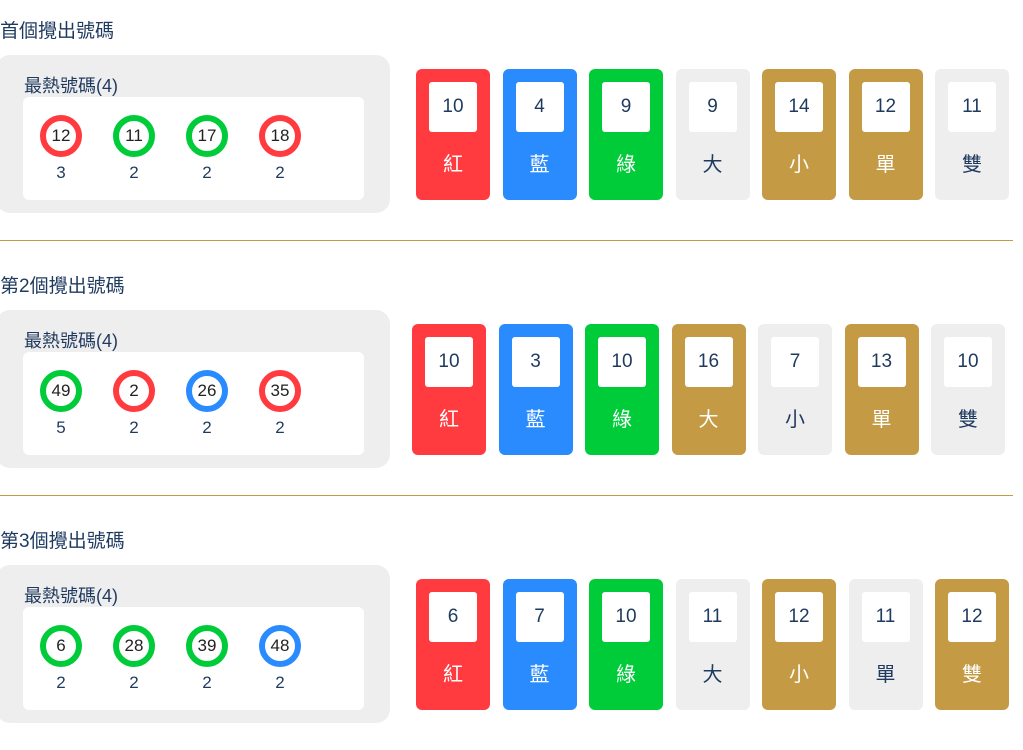 This screenshot has width=1023, height=750. What do you see at coordinates (539, 644) in the screenshot?
I see `category-card: 7 藍` at bounding box center [539, 644].